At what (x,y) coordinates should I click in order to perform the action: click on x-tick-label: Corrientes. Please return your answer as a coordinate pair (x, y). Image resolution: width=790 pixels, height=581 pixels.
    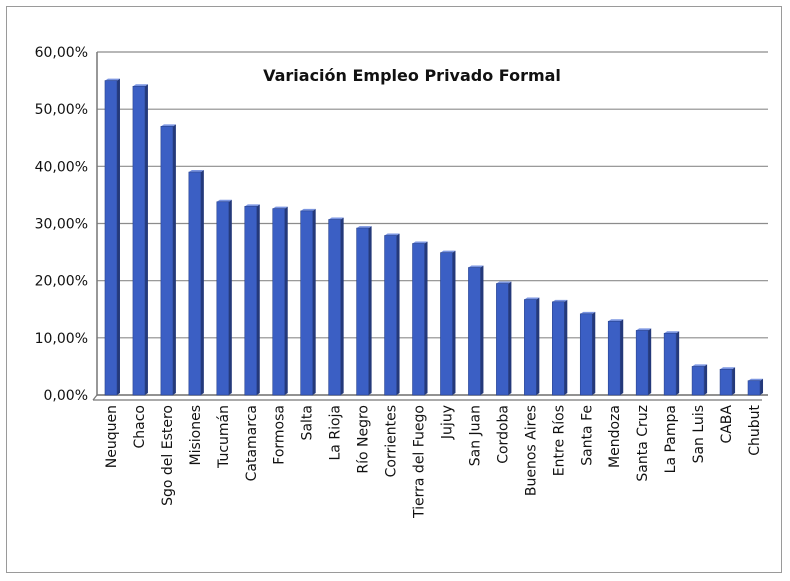
    Looking at the image, I should click on (392, 441).